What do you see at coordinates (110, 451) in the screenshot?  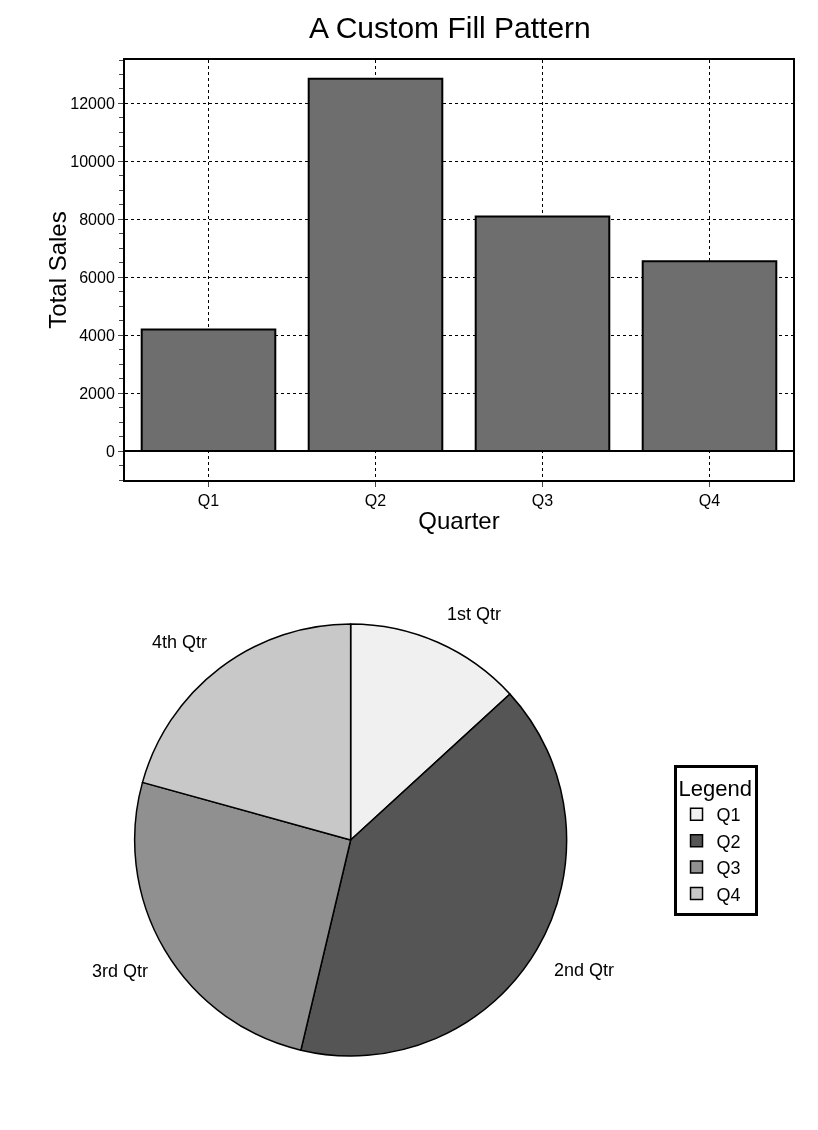 I see `y-tick-label: 0` at bounding box center [110, 451].